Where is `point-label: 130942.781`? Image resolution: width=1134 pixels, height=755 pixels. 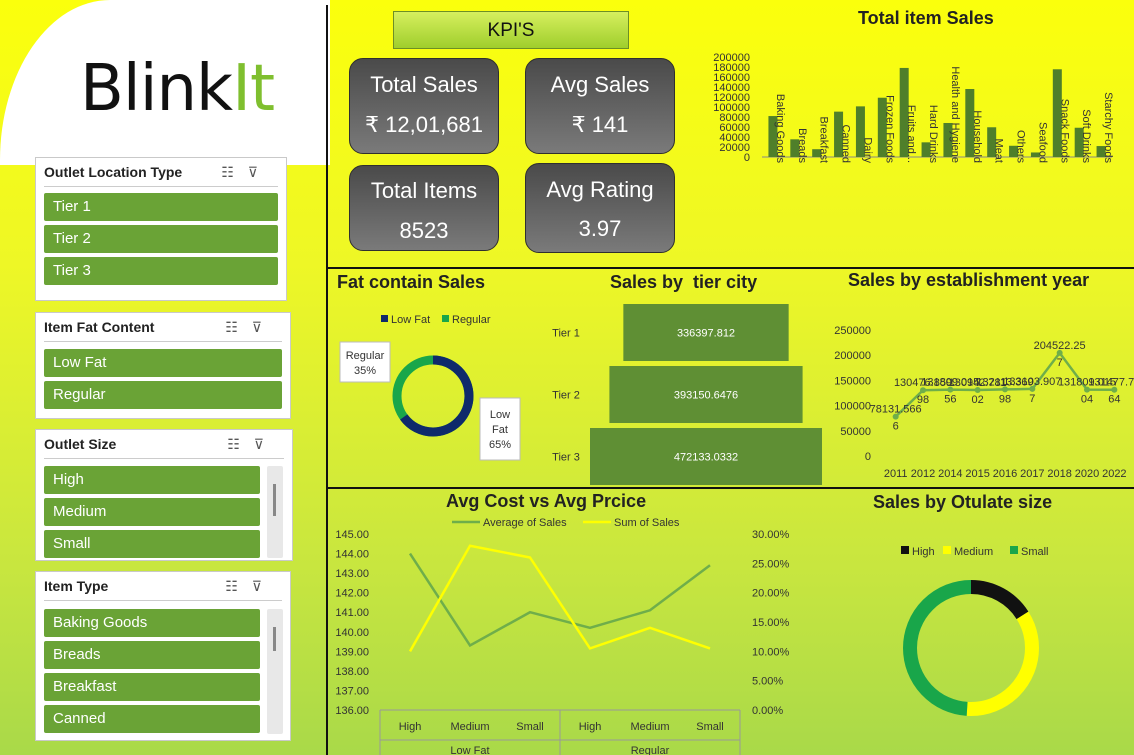
point-label: 130942.781 is located at coordinates (978, 383).